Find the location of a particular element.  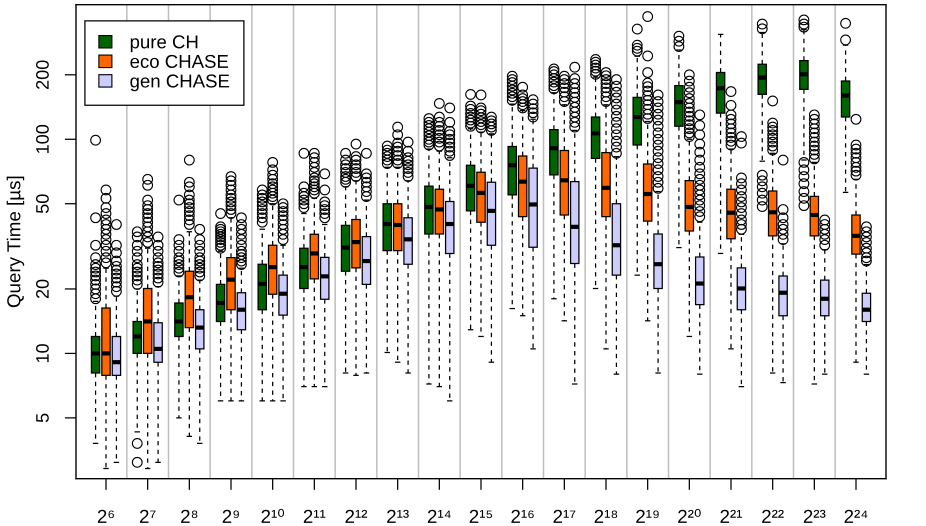

y-axis-title: Query Time [µs] is located at coordinates (15, 242).